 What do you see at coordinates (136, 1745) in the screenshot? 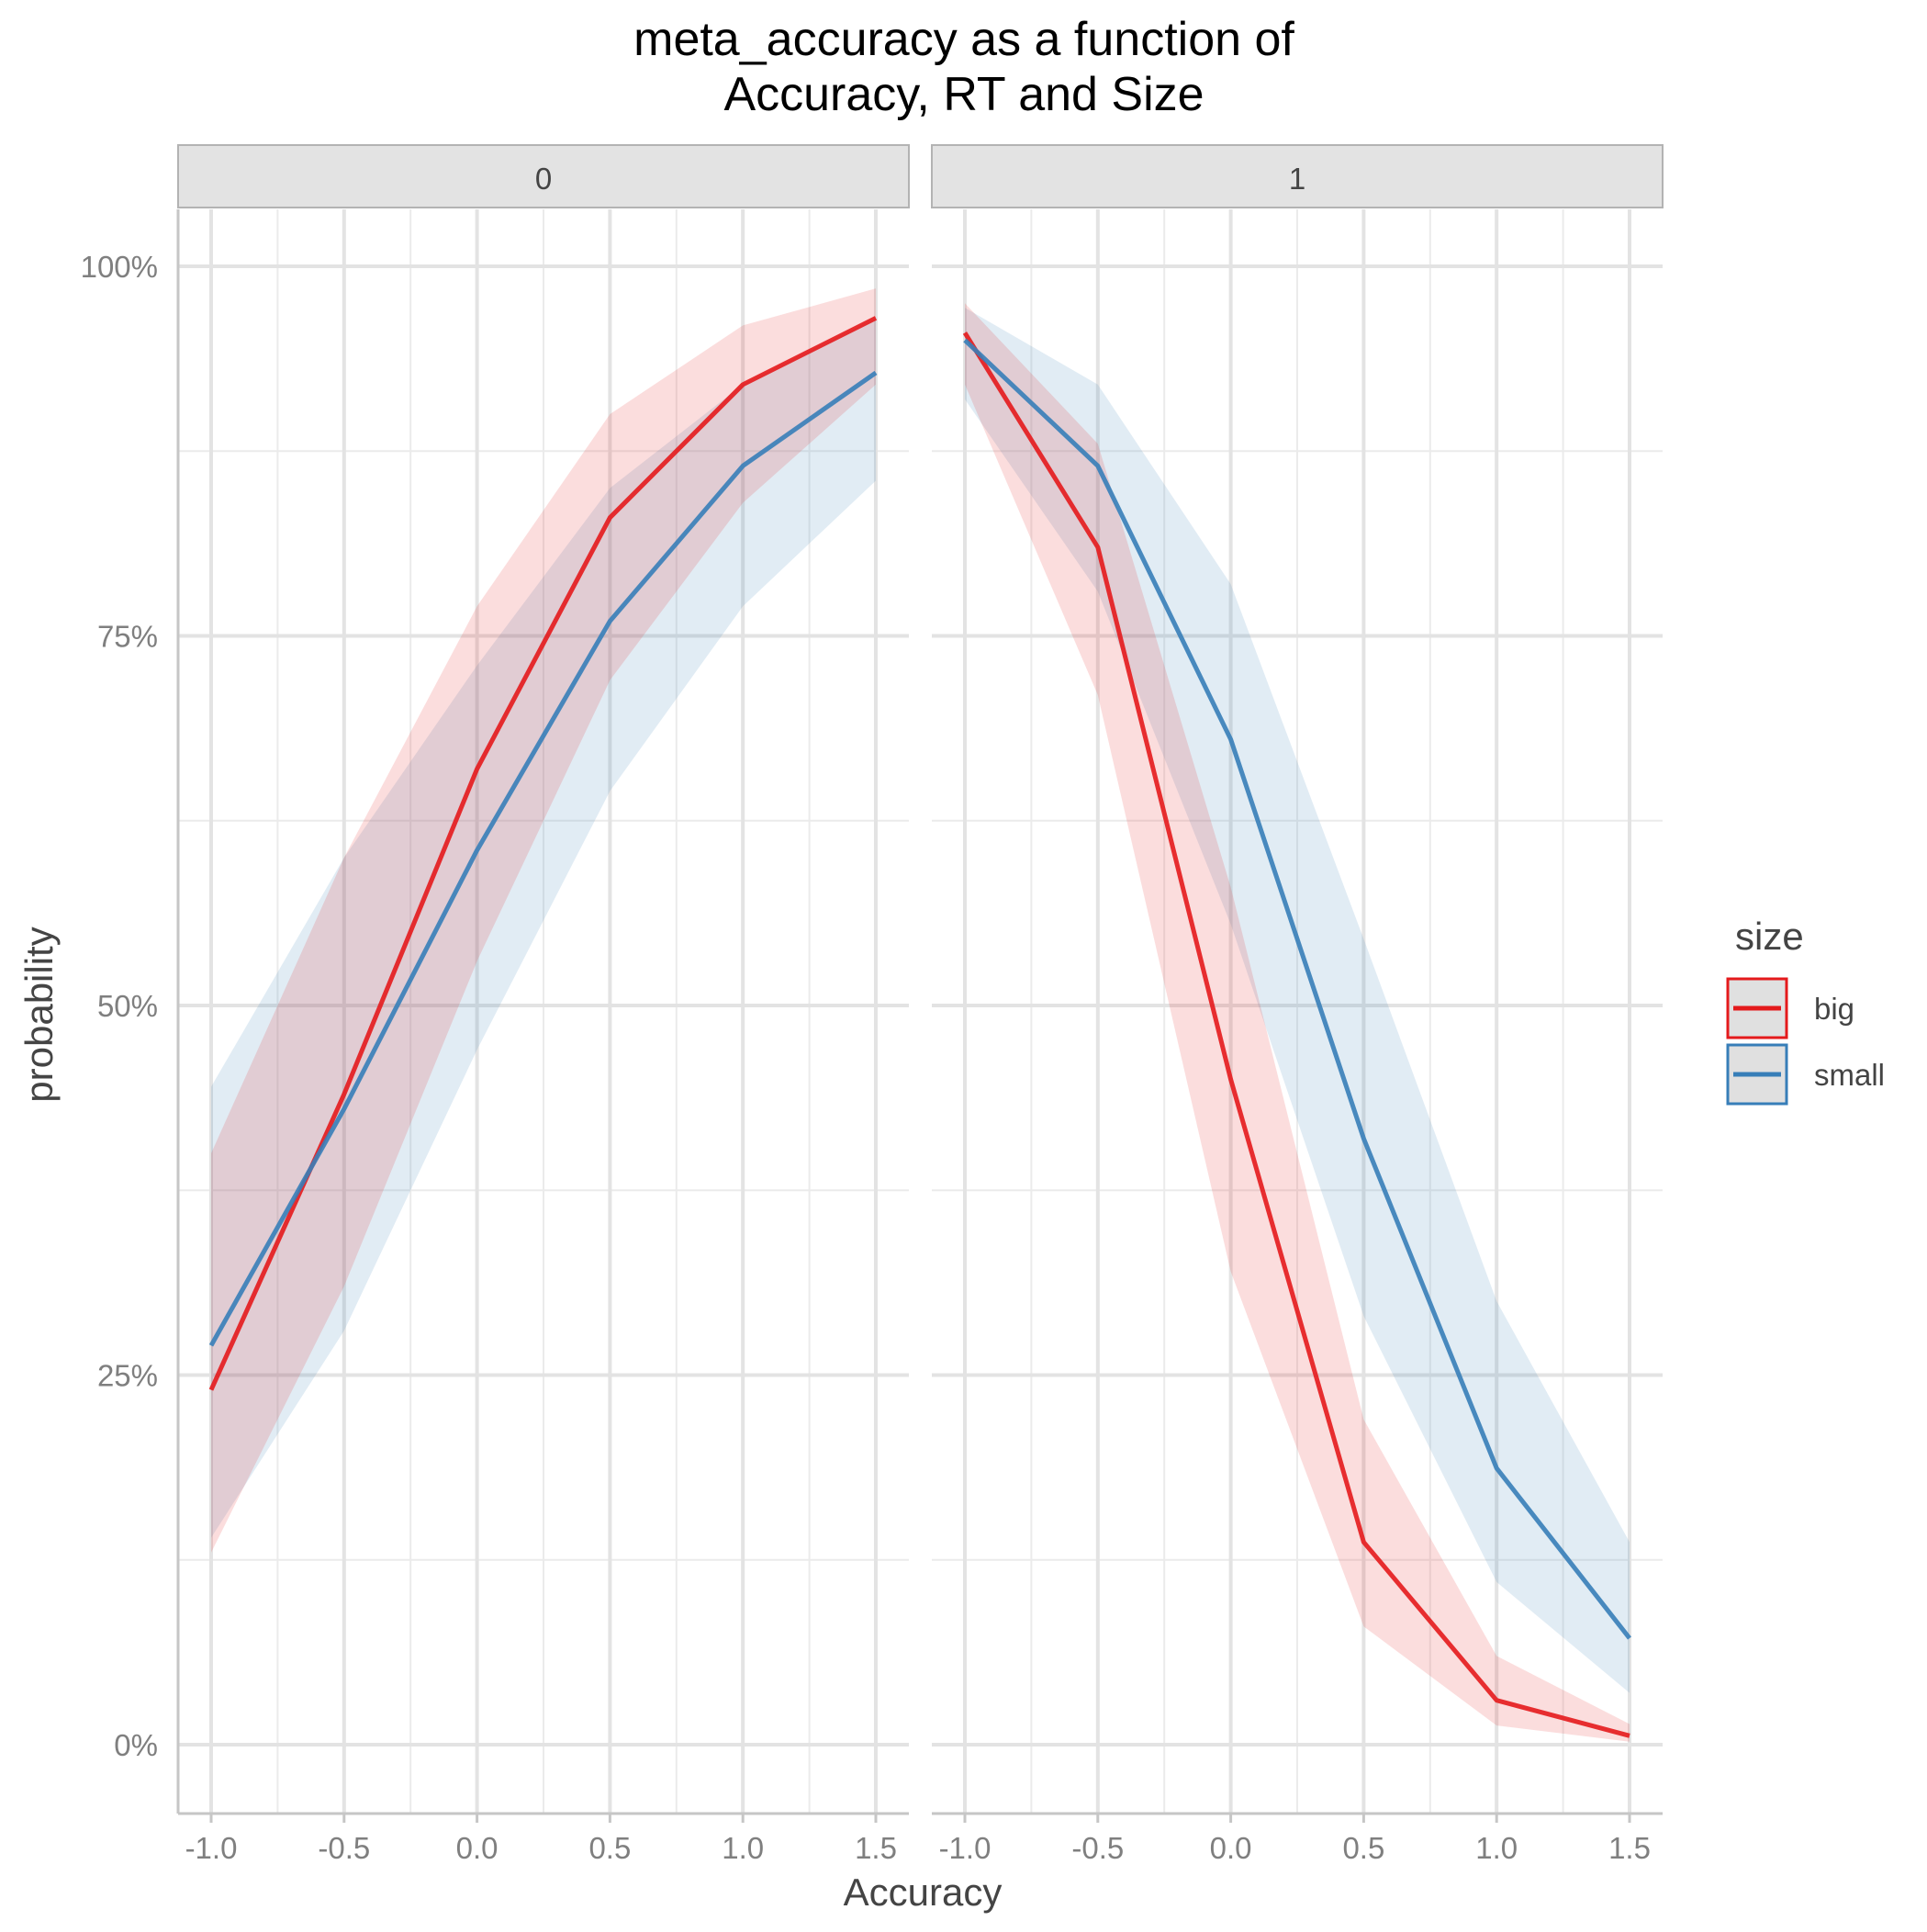
I see `y-tick-label: 0%` at bounding box center [136, 1745].